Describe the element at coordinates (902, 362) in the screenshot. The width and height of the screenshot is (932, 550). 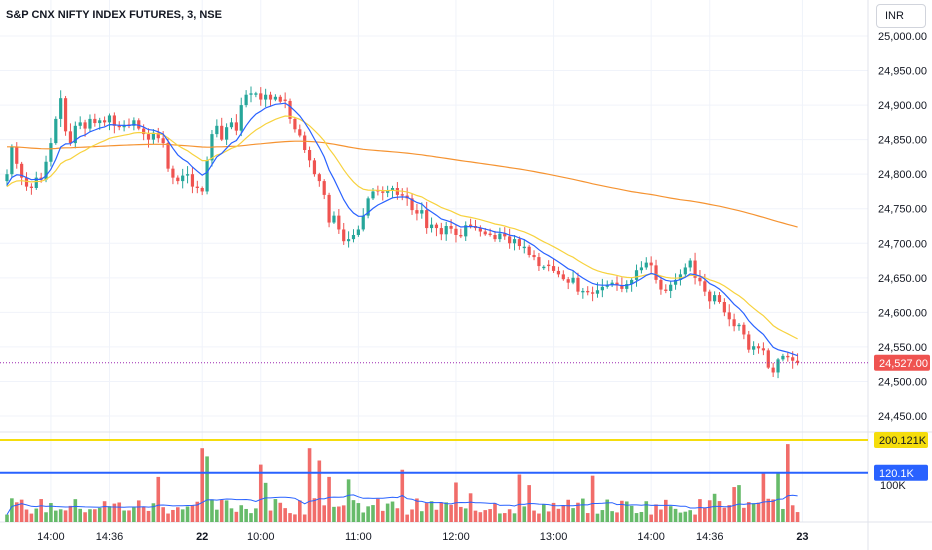
I see `last-price-tag` at that location.